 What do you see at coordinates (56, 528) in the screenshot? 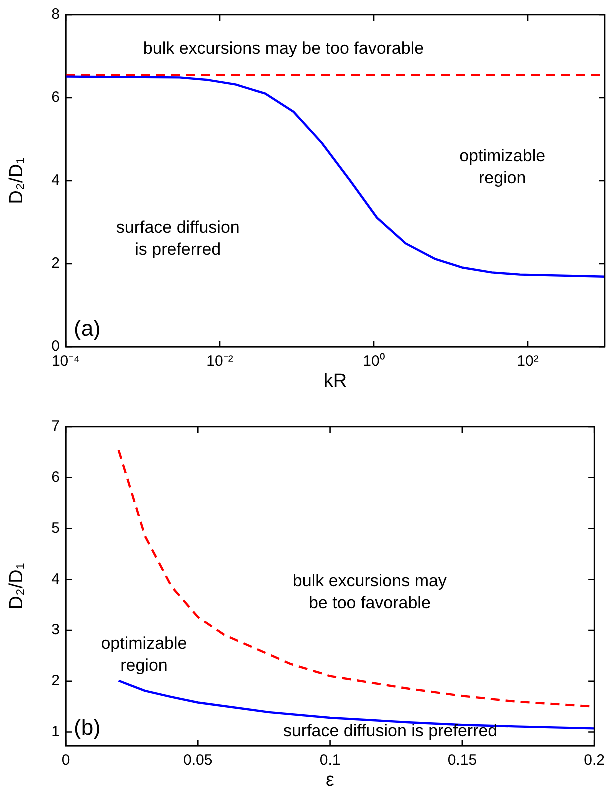
I see `y-tick-label: 5` at bounding box center [56, 528].